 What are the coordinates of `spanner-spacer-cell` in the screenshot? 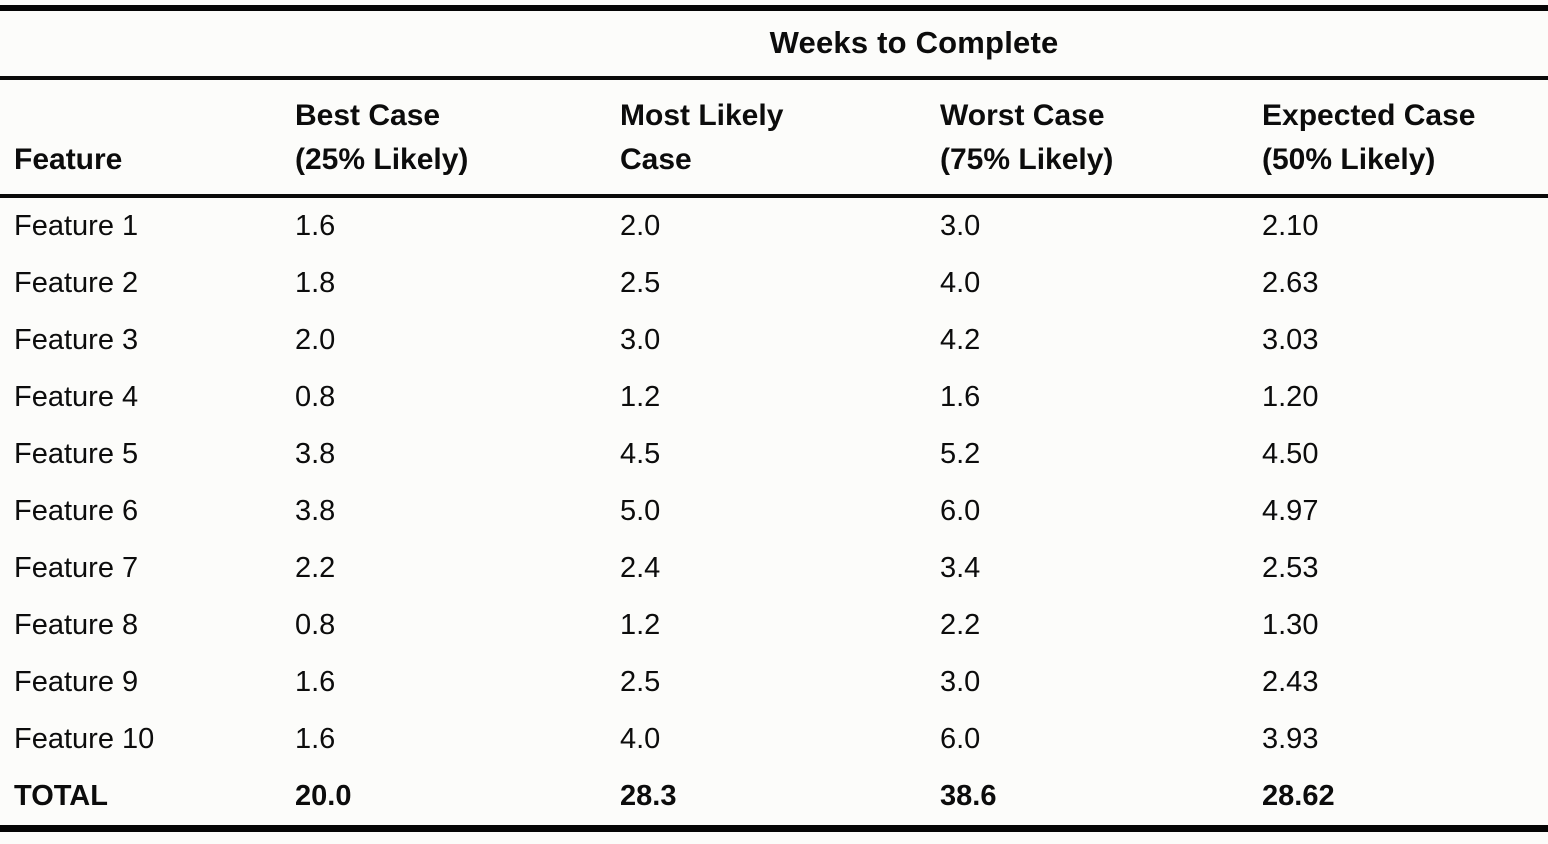 It's located at (140, 44).